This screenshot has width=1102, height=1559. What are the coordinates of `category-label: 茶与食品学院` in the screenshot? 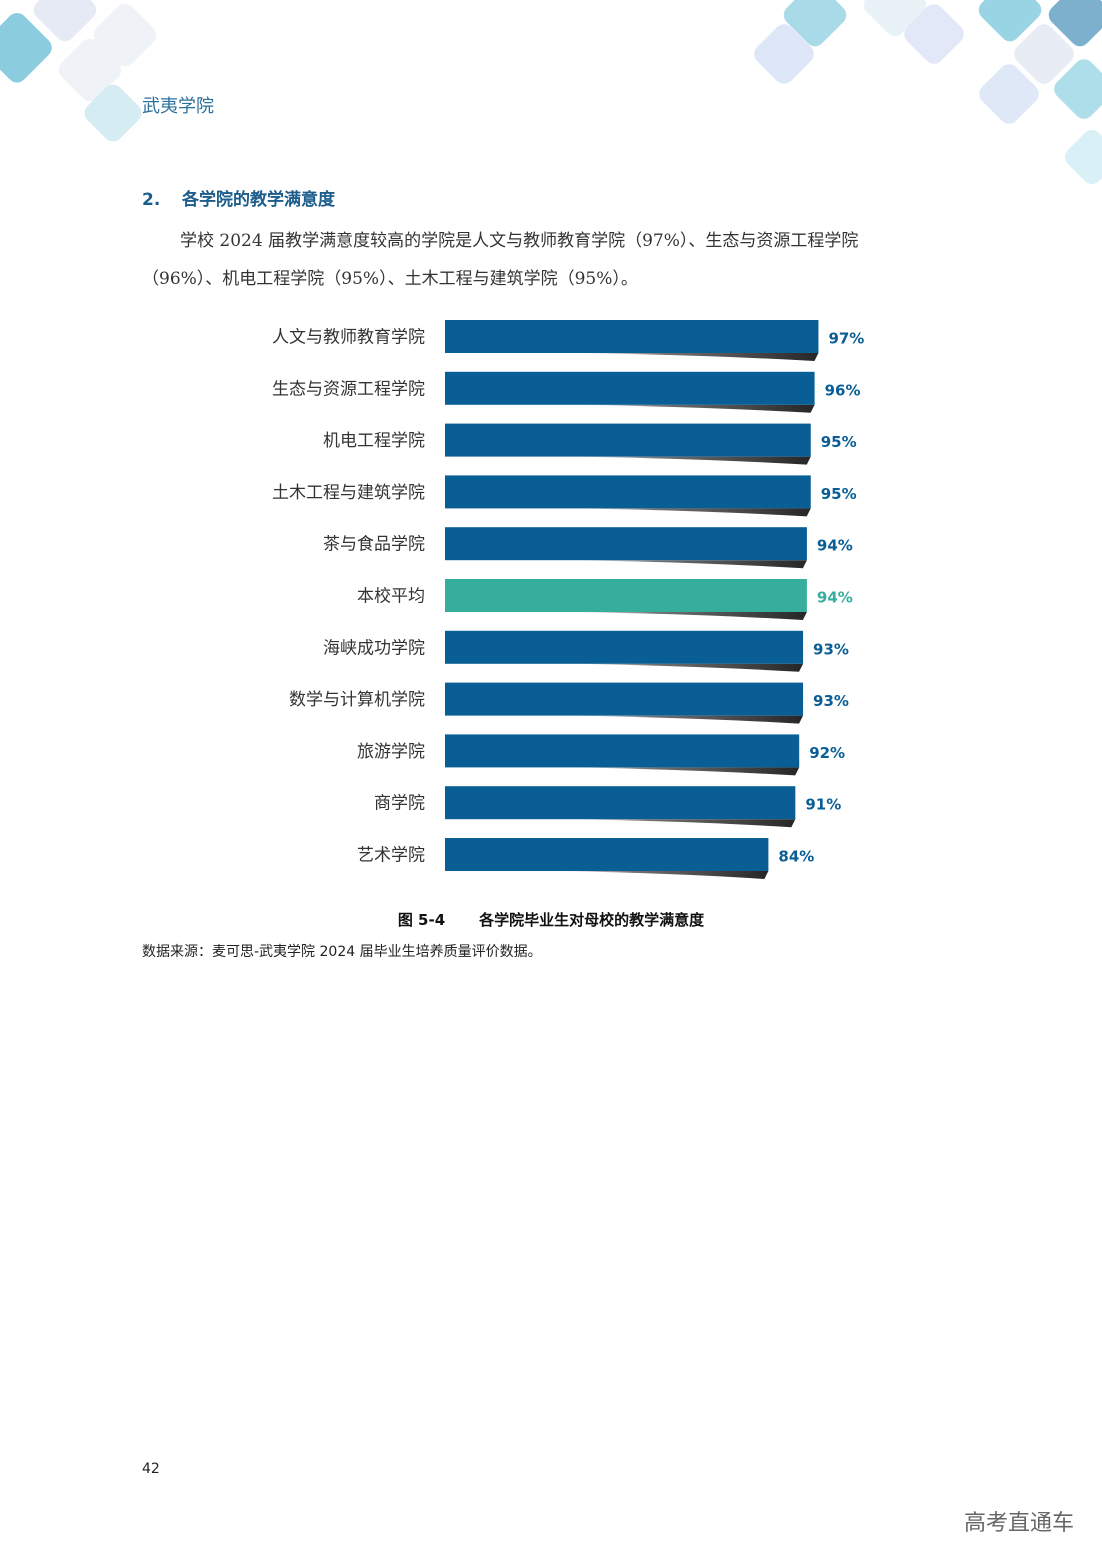 It's located at (374, 545).